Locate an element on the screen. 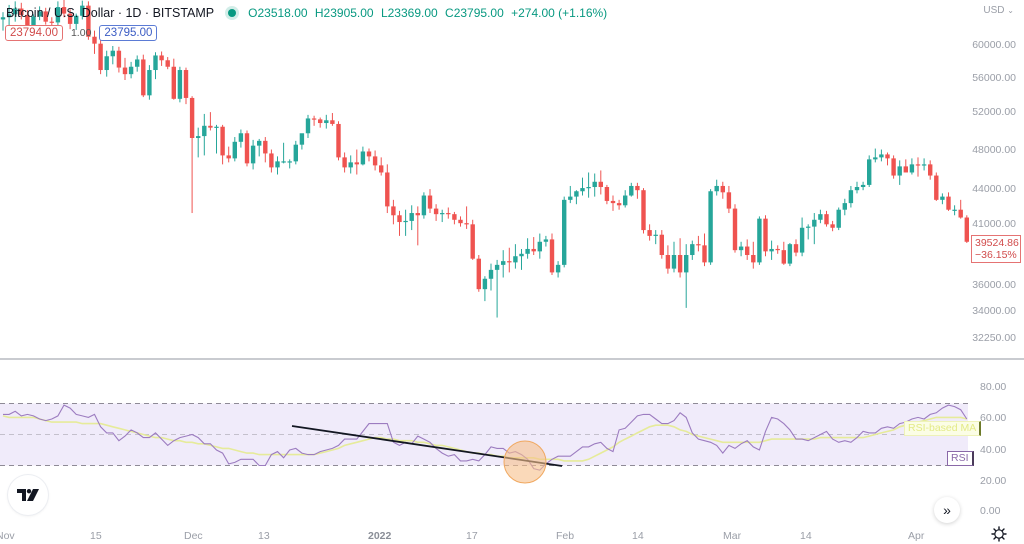  symbol-title: Bitcoin / U.S. Dollar · 1D · BITSTAMP is located at coordinates (110, 13).